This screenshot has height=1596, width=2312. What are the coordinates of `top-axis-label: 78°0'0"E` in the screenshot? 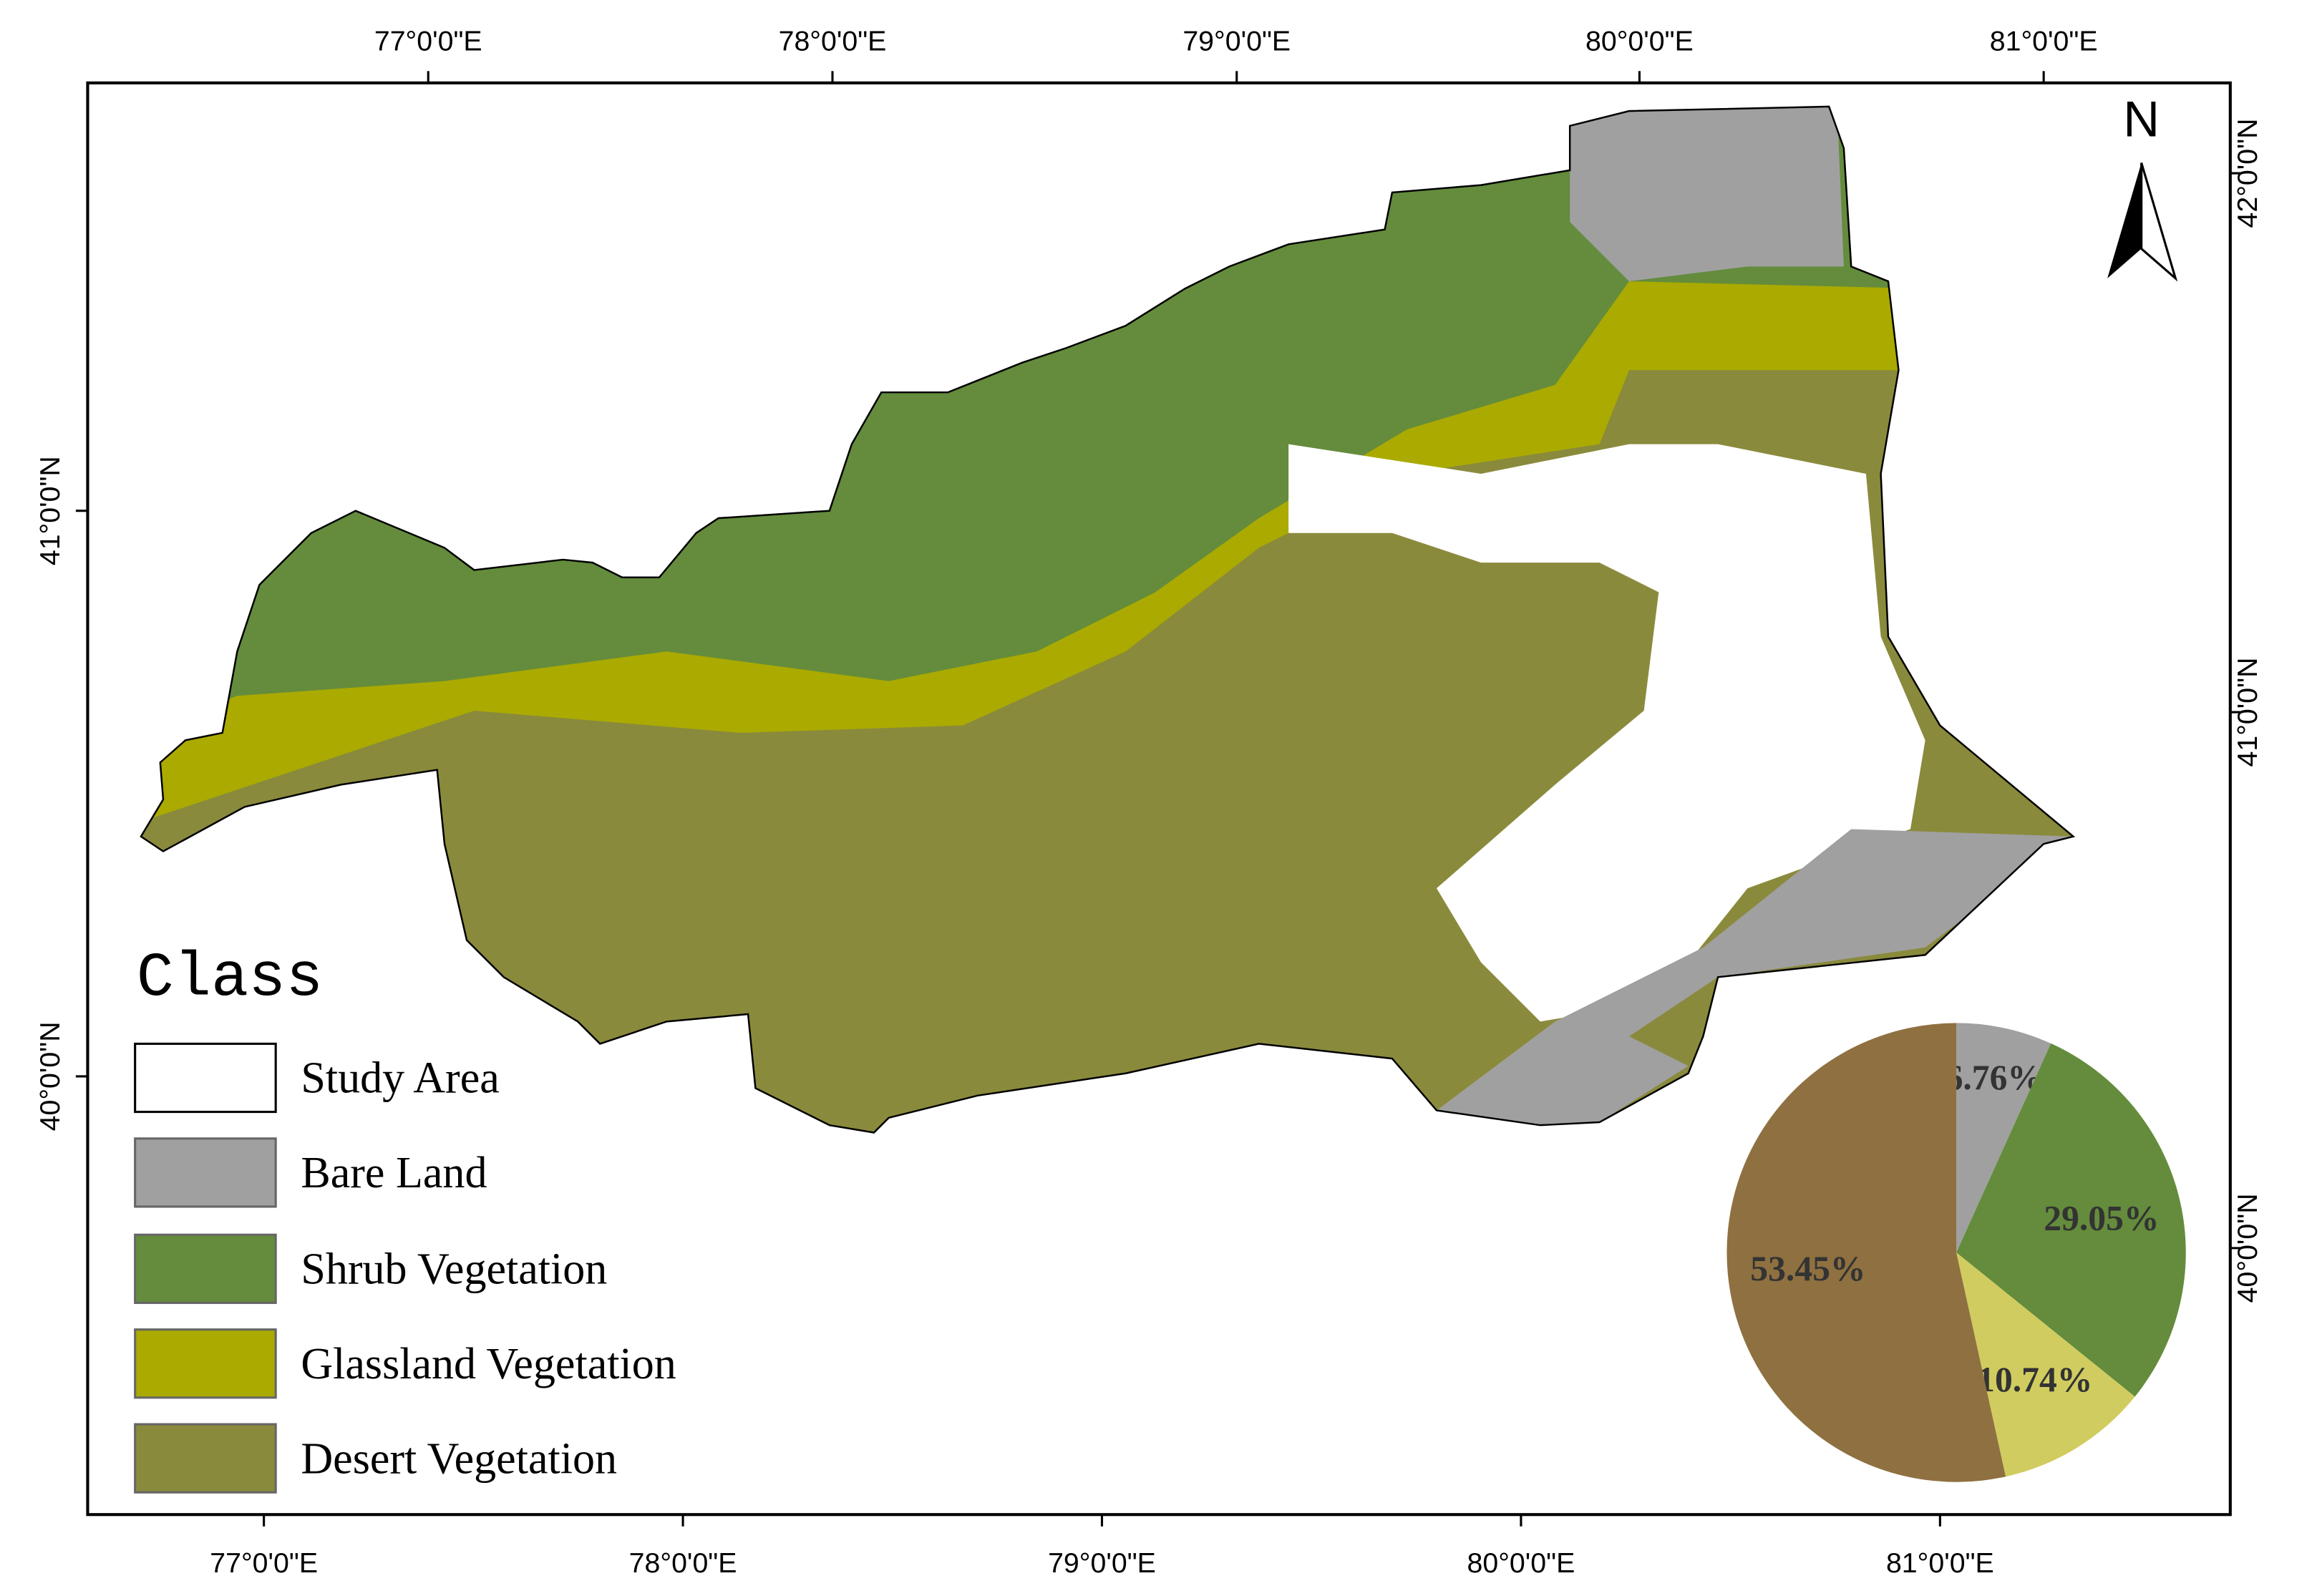 It's located at (833, 41).